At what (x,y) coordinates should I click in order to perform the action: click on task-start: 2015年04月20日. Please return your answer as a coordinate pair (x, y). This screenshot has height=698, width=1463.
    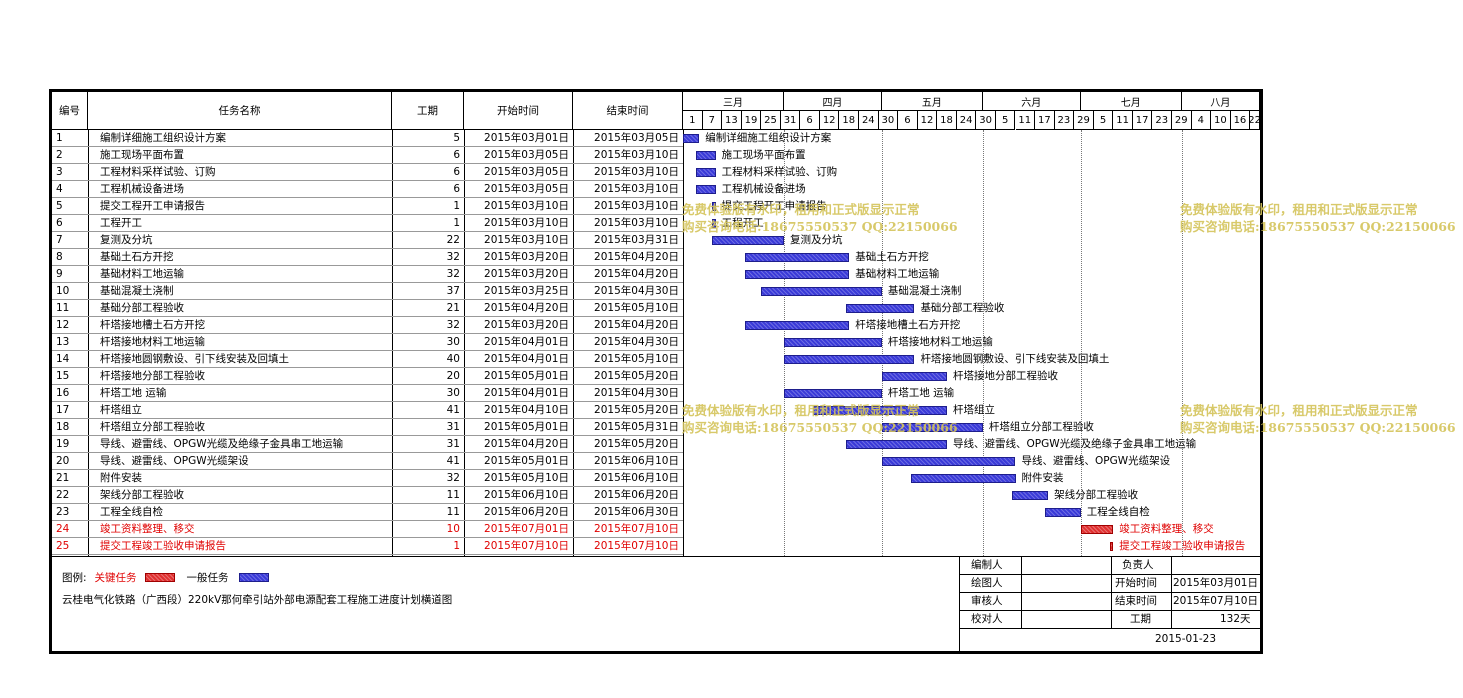
    Looking at the image, I should click on (526, 308).